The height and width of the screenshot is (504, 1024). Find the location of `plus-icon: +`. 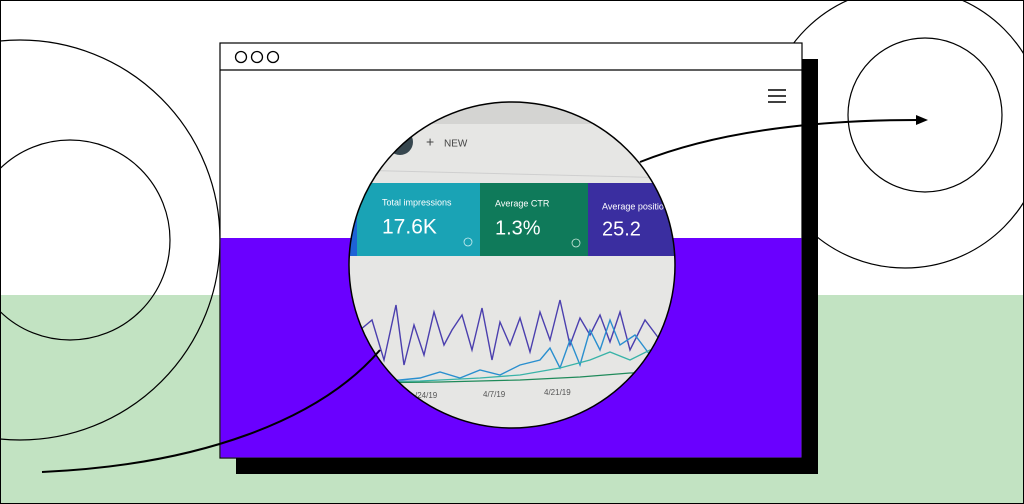

plus-icon: + is located at coordinates (430, 142).